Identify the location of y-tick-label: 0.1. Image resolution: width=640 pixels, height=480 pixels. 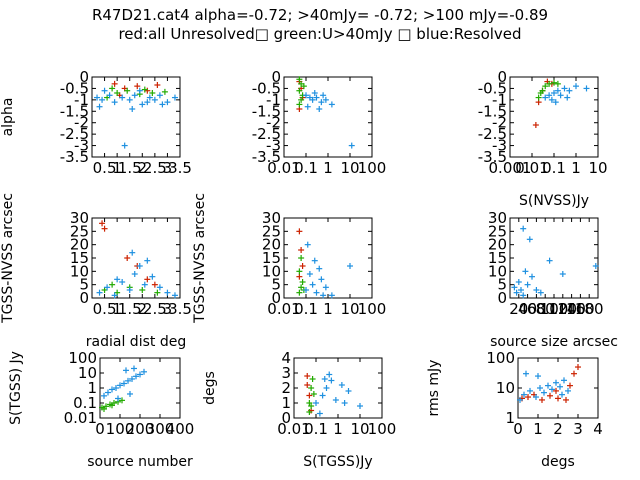
(85, 403).